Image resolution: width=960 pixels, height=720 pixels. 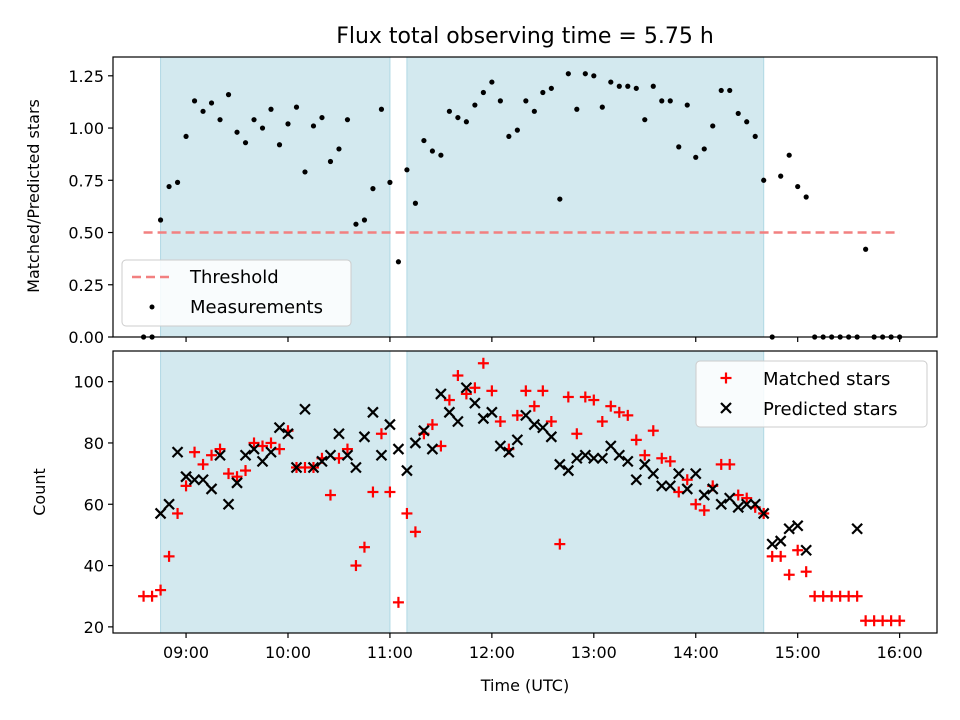 What do you see at coordinates (86, 76) in the screenshot?
I see `y-tick-label: 1.25` at bounding box center [86, 76].